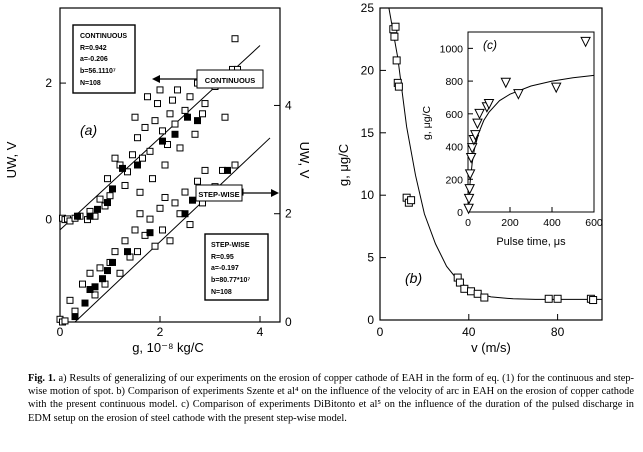 This screenshot has height=452, width=643. Describe the element at coordinates (11, 159) in the screenshot. I see `panel-a-left-y-label: UW, V` at that location.